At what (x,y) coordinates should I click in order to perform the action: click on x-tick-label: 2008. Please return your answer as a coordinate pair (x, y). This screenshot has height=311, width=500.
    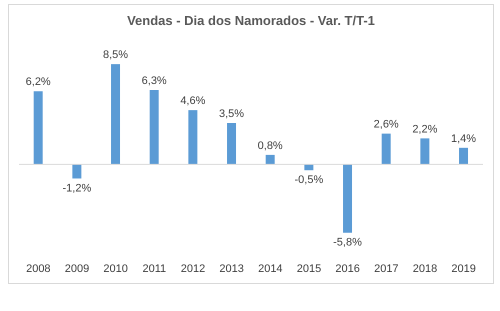
    Looking at the image, I should click on (38, 268).